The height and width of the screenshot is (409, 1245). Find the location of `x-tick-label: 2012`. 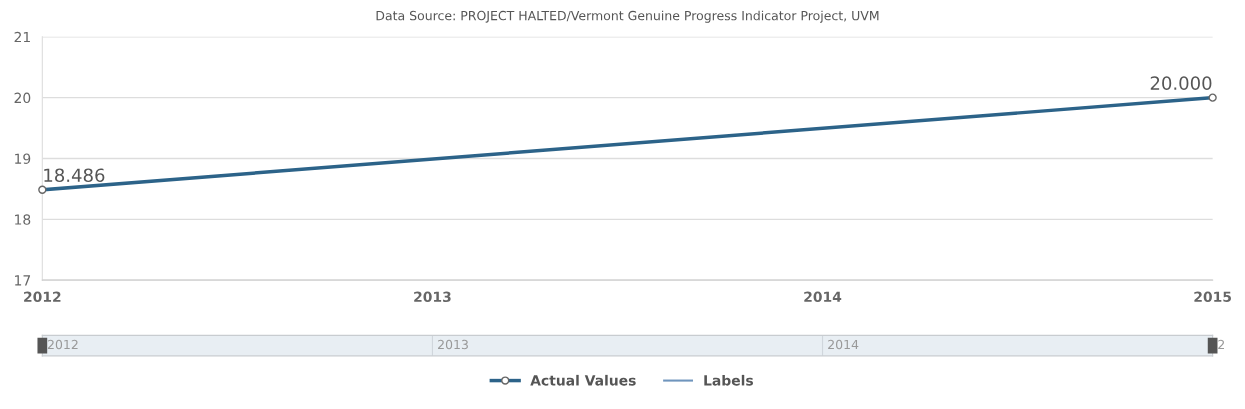

x-tick-label: 2012 is located at coordinates (42, 297).